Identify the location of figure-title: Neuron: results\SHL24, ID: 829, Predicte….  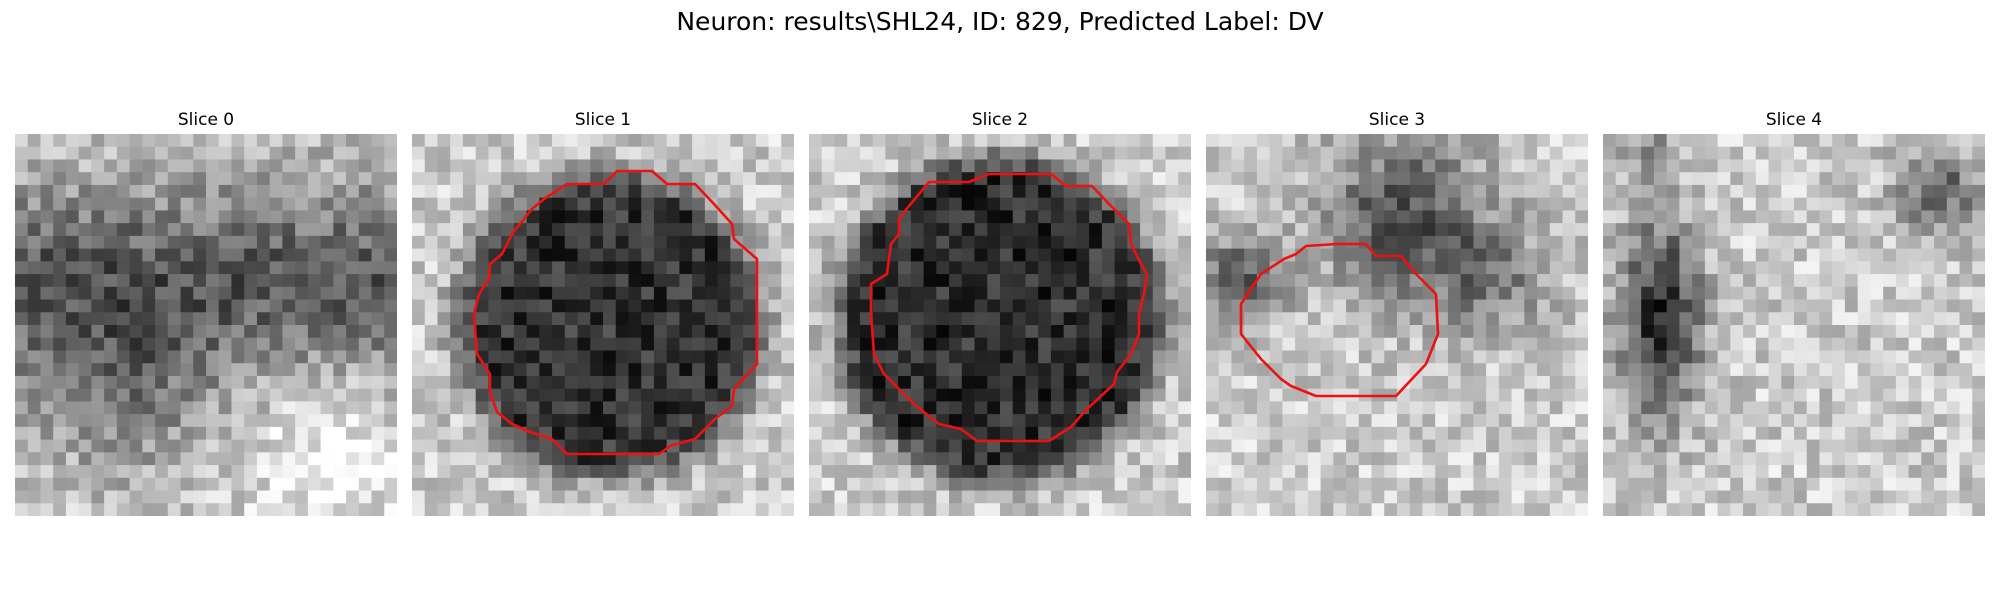
(1000, 21).